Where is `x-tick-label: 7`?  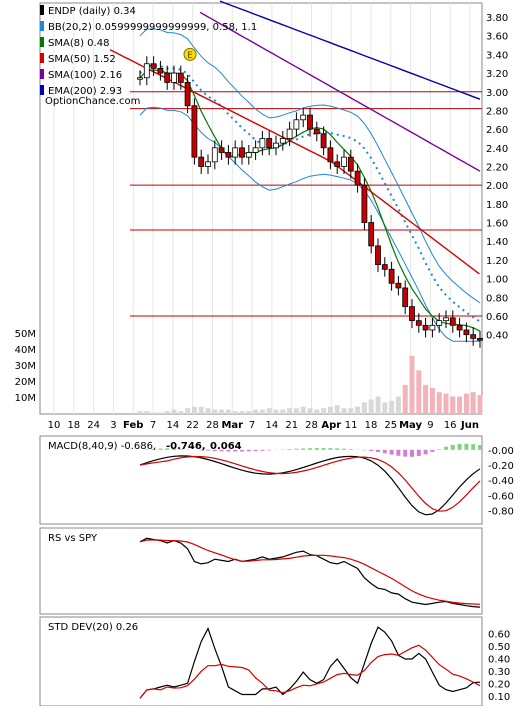 x-tick-label: 7 is located at coordinates (252, 425).